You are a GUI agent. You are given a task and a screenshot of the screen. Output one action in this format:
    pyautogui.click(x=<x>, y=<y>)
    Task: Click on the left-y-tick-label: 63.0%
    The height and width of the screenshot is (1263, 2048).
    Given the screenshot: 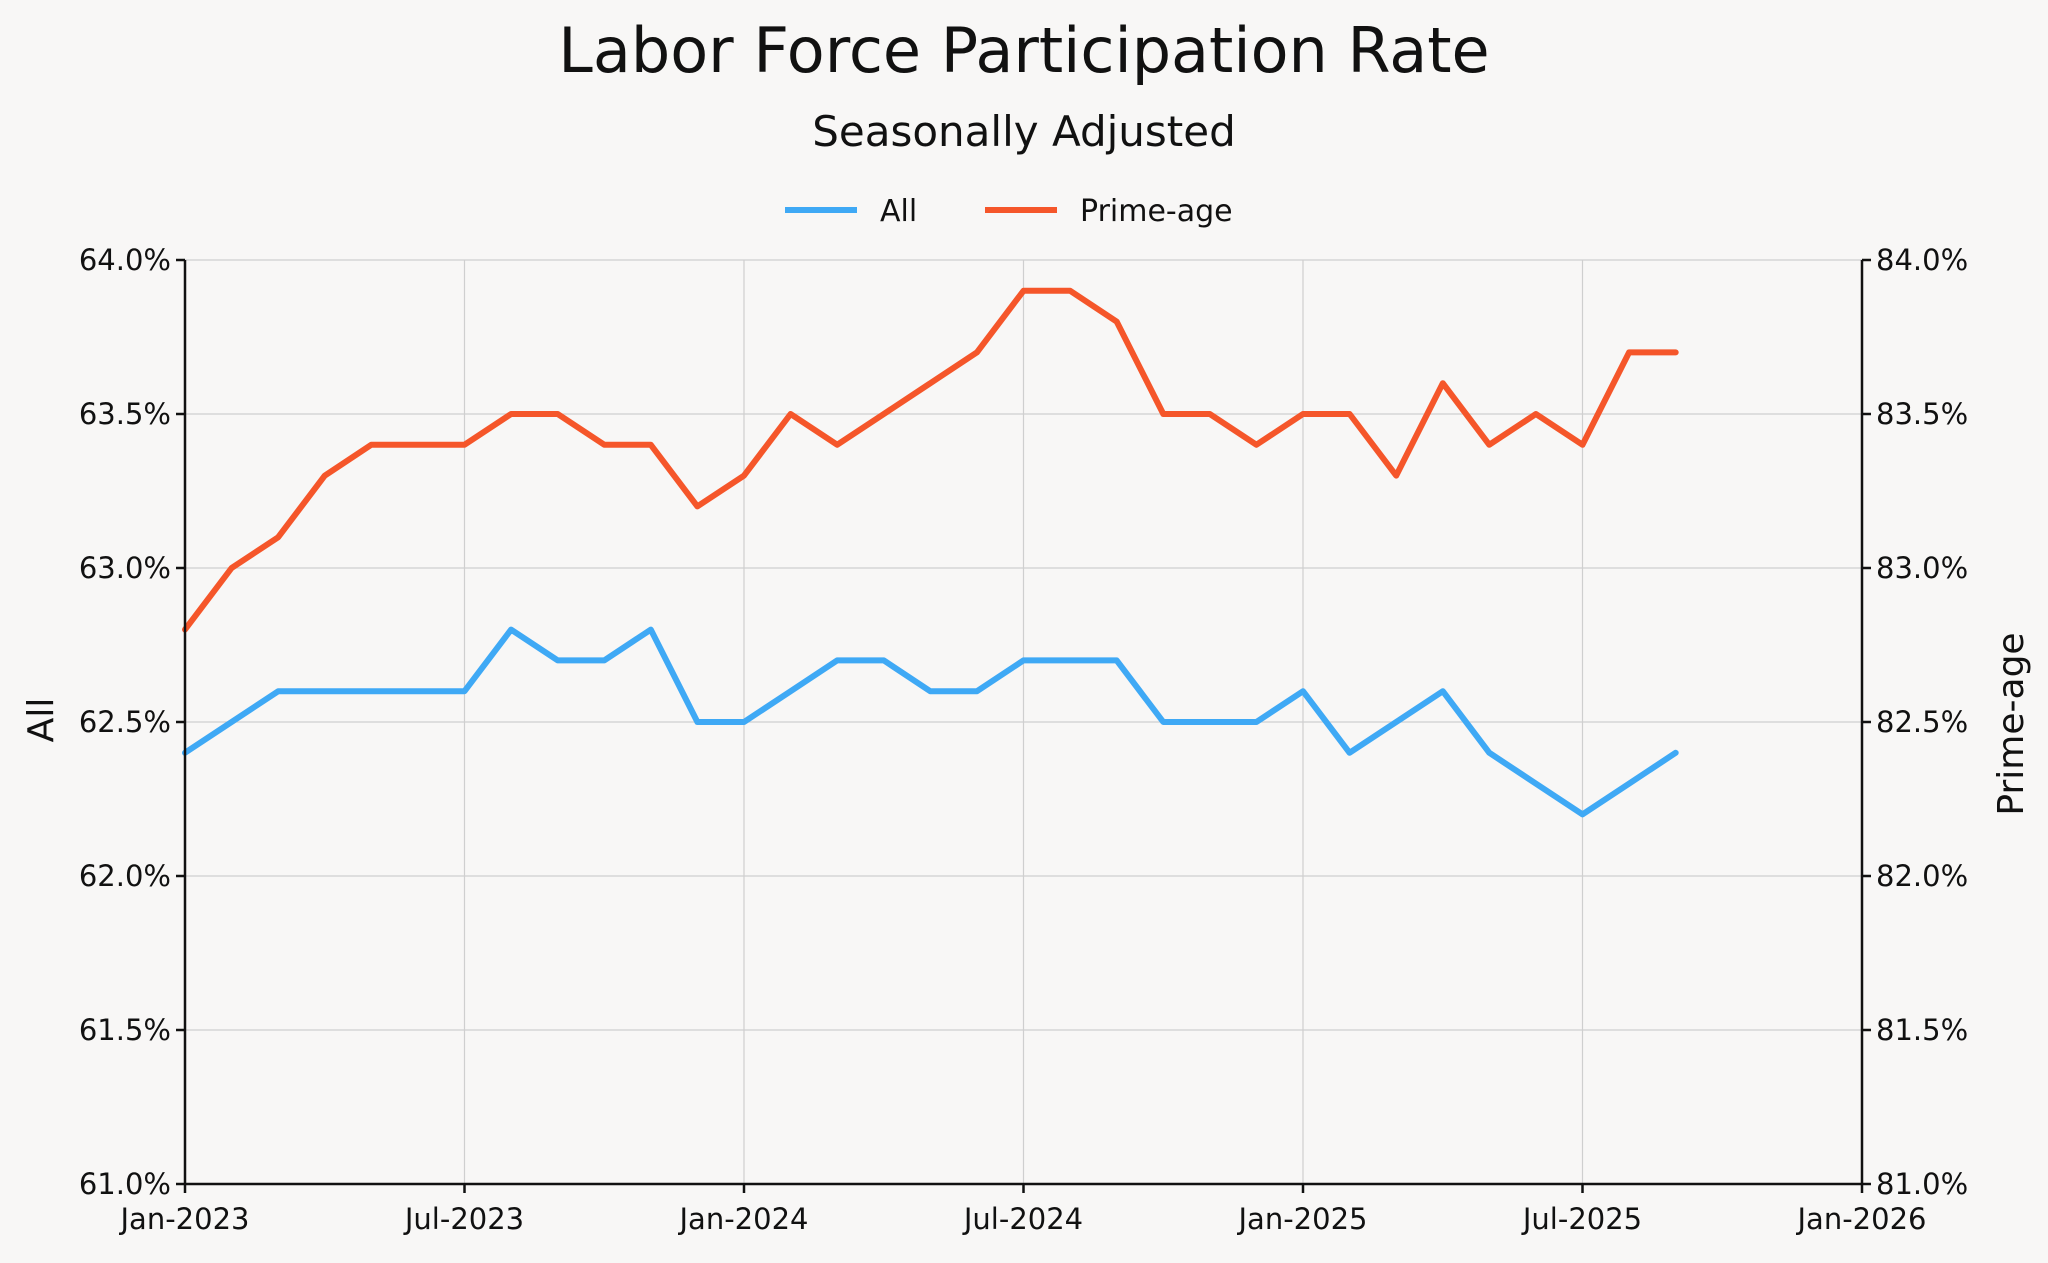 What is the action you would take?
    pyautogui.click(x=125, y=568)
    